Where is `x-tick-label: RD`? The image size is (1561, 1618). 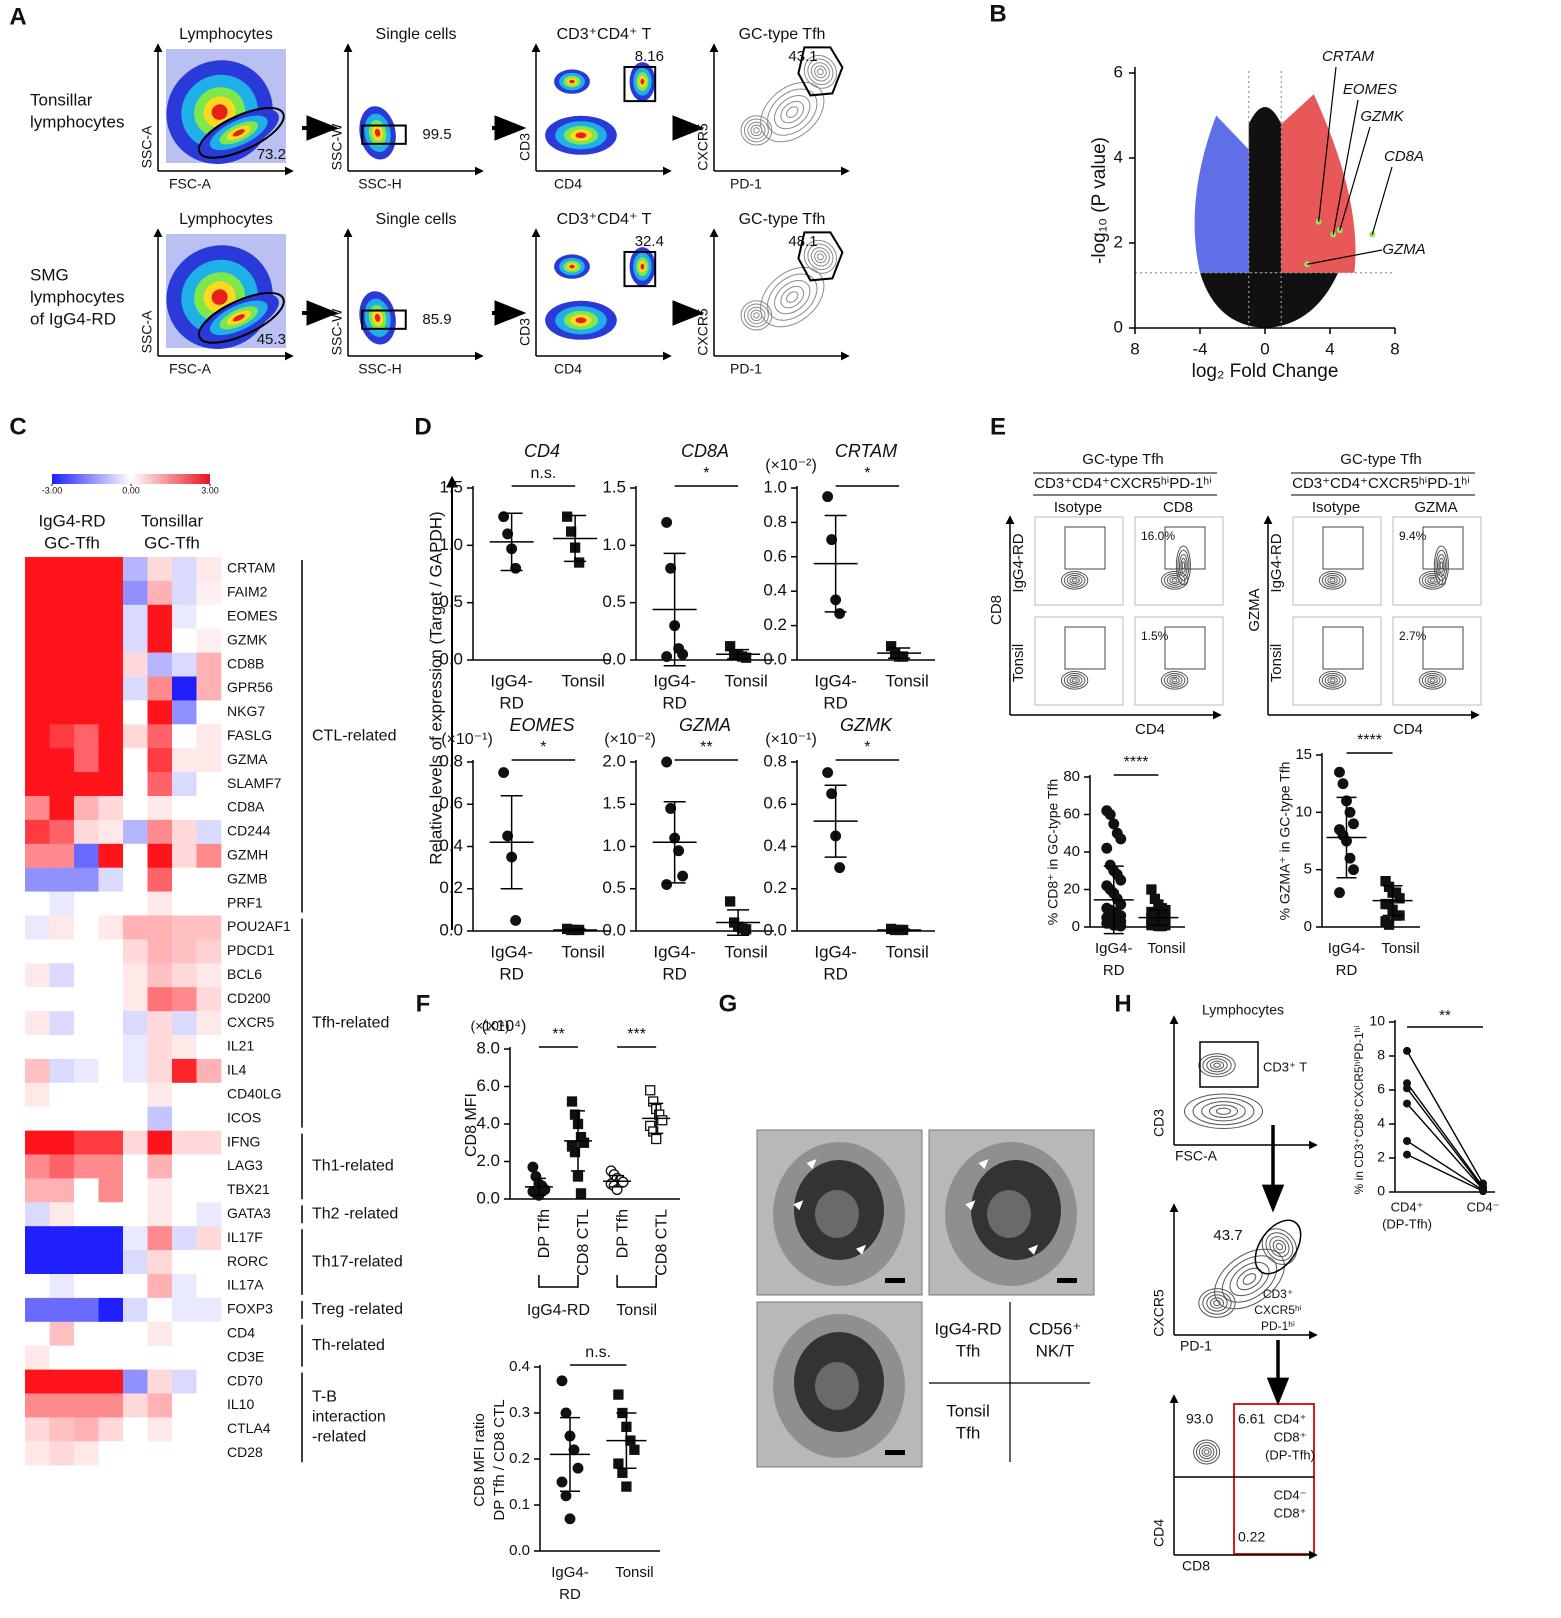 x-tick-label: RD is located at coordinates (1347, 970).